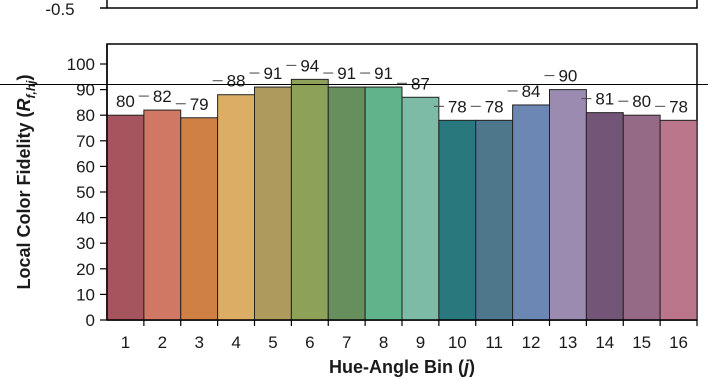 The image size is (708, 379). What do you see at coordinates (604, 342) in the screenshot?
I see `x-tick-label-14: 14` at bounding box center [604, 342].